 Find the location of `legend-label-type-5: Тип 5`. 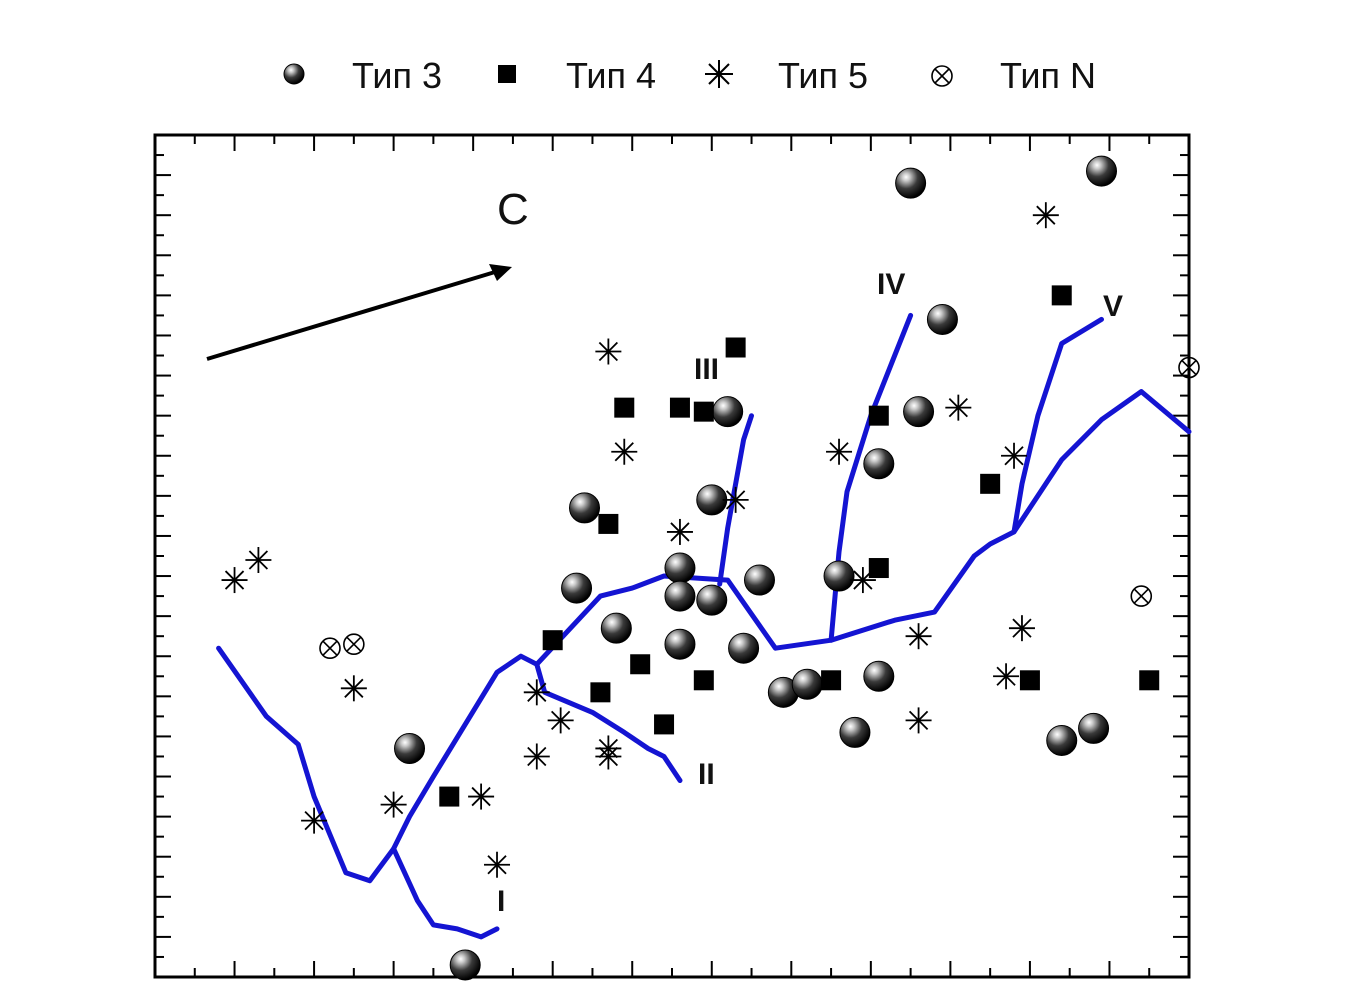

legend-label-type-5: Тип 5 is located at coordinates (823, 75).